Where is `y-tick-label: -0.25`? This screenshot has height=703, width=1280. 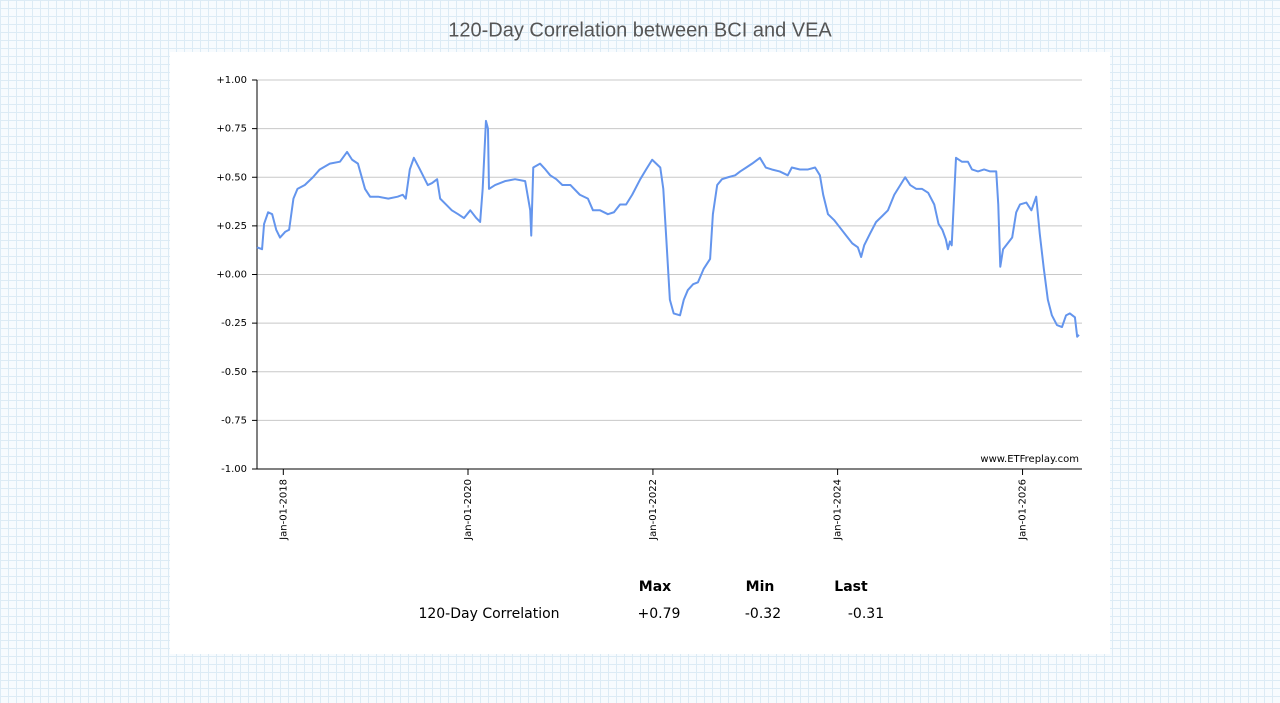
y-tick-label: -0.25 is located at coordinates (234, 323).